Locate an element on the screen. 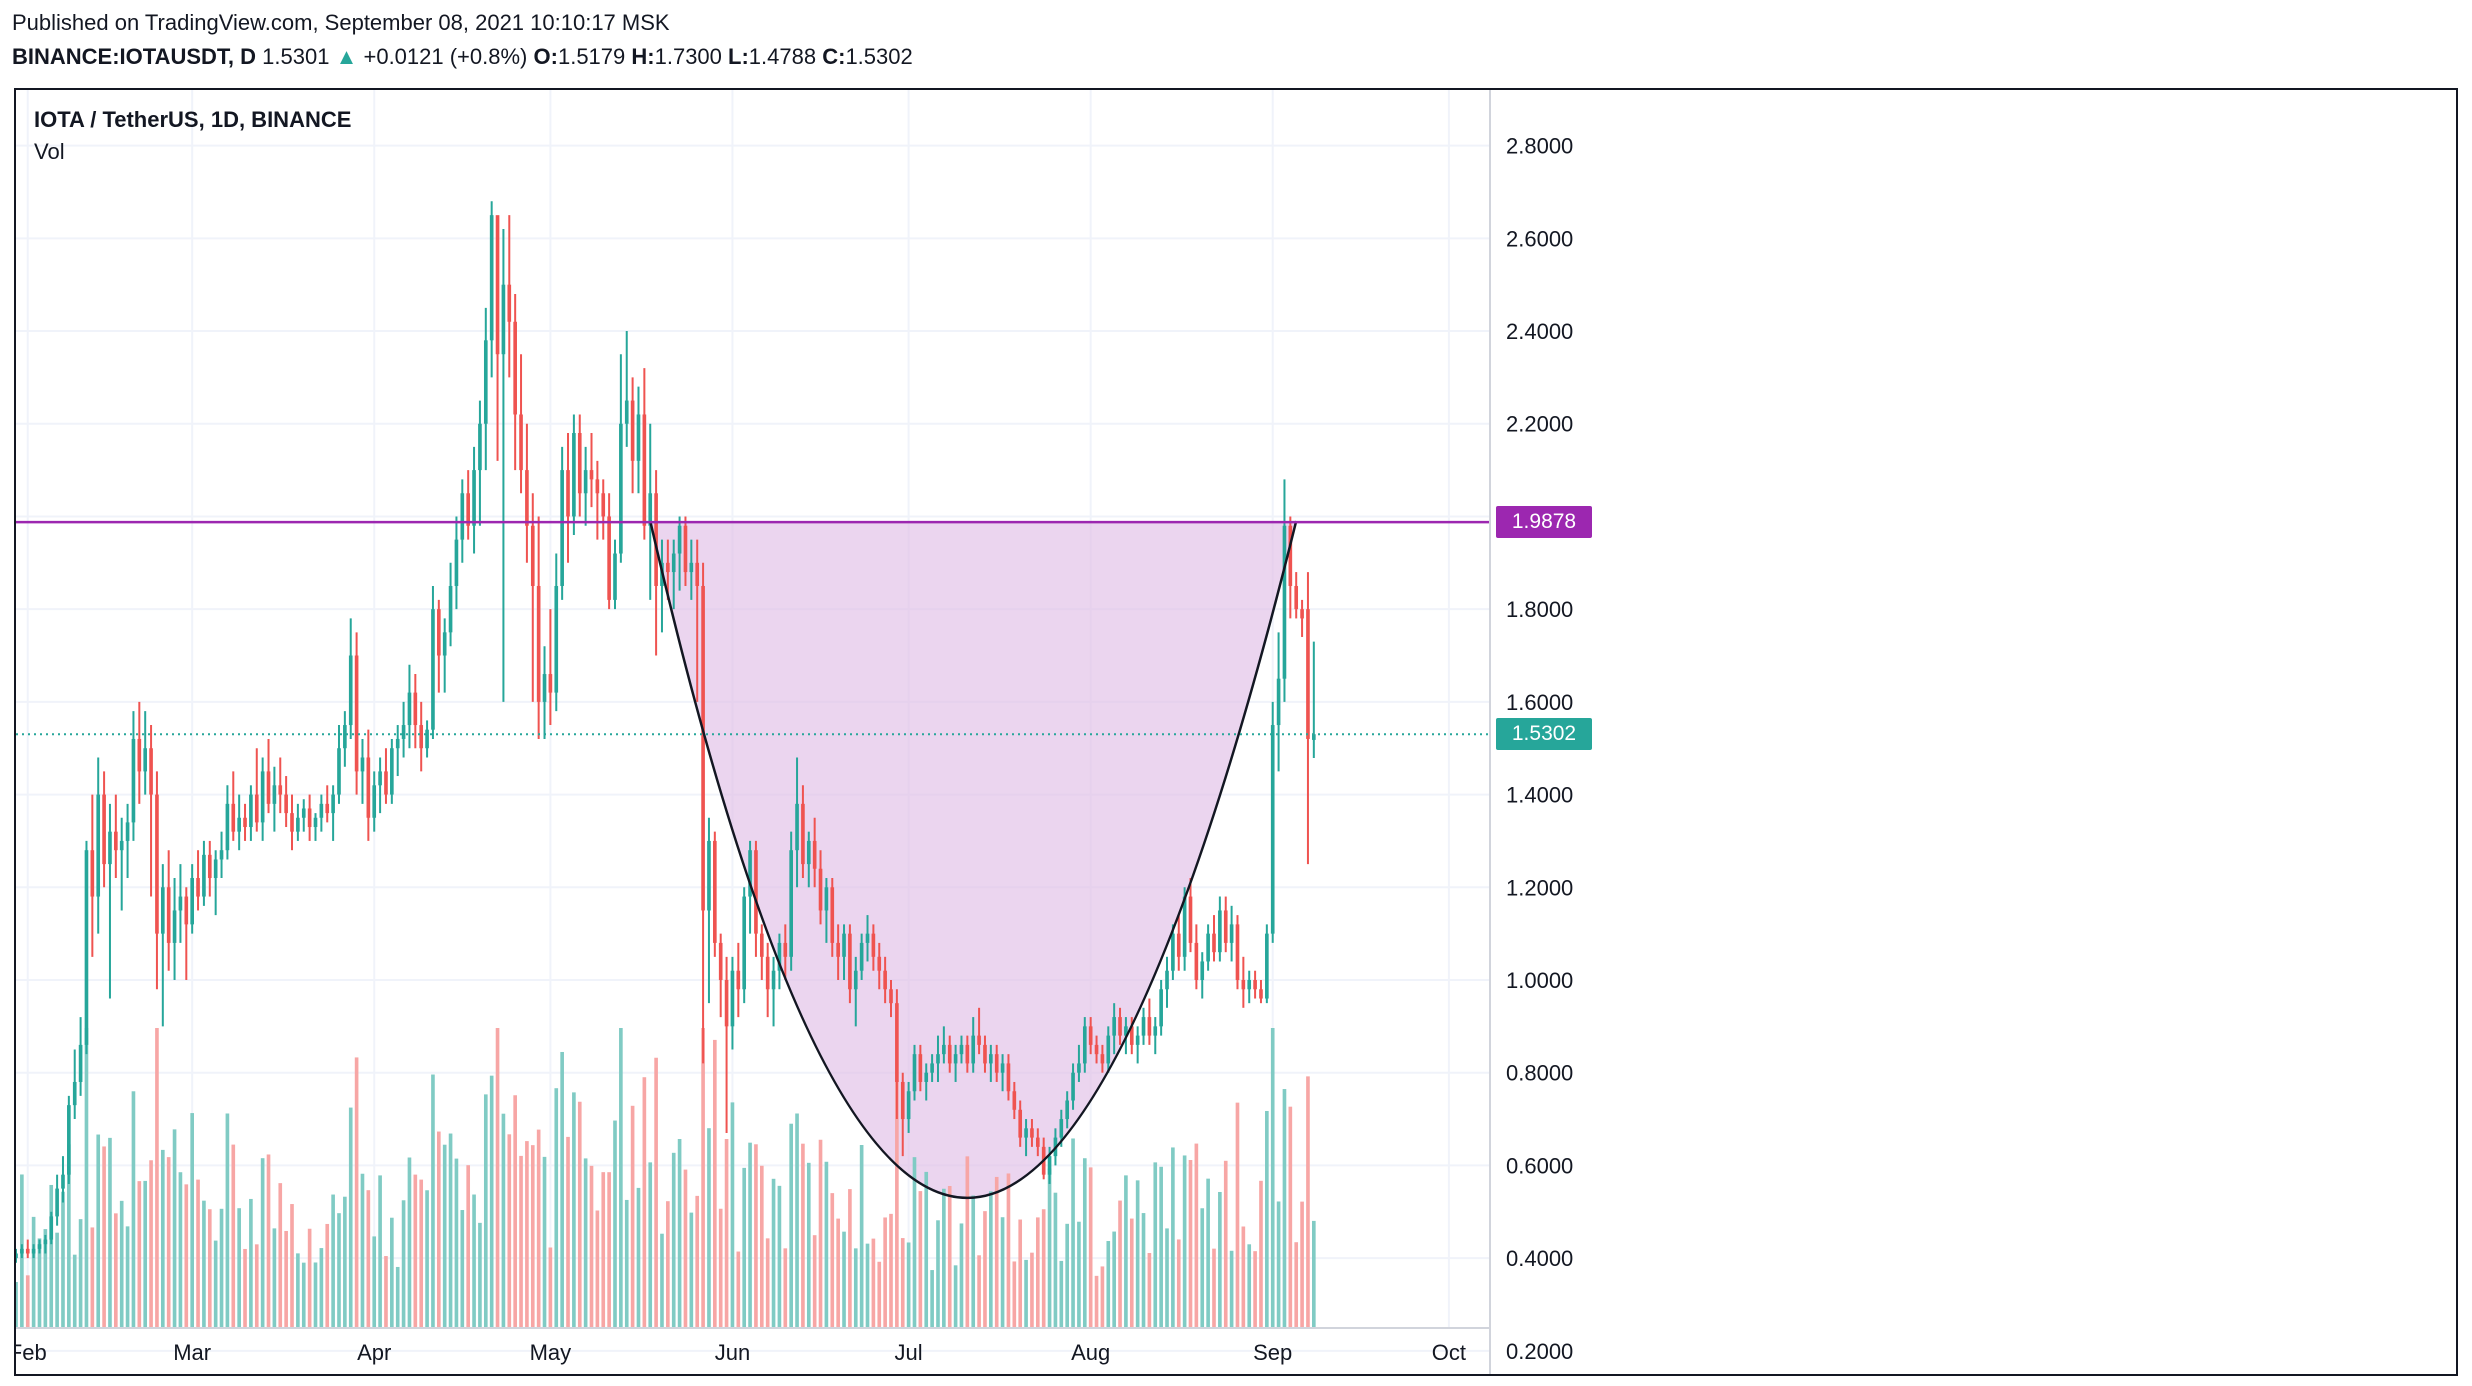 This screenshot has width=2472, height=1386. x-tick-label: Aug is located at coordinates (1090, 1352).